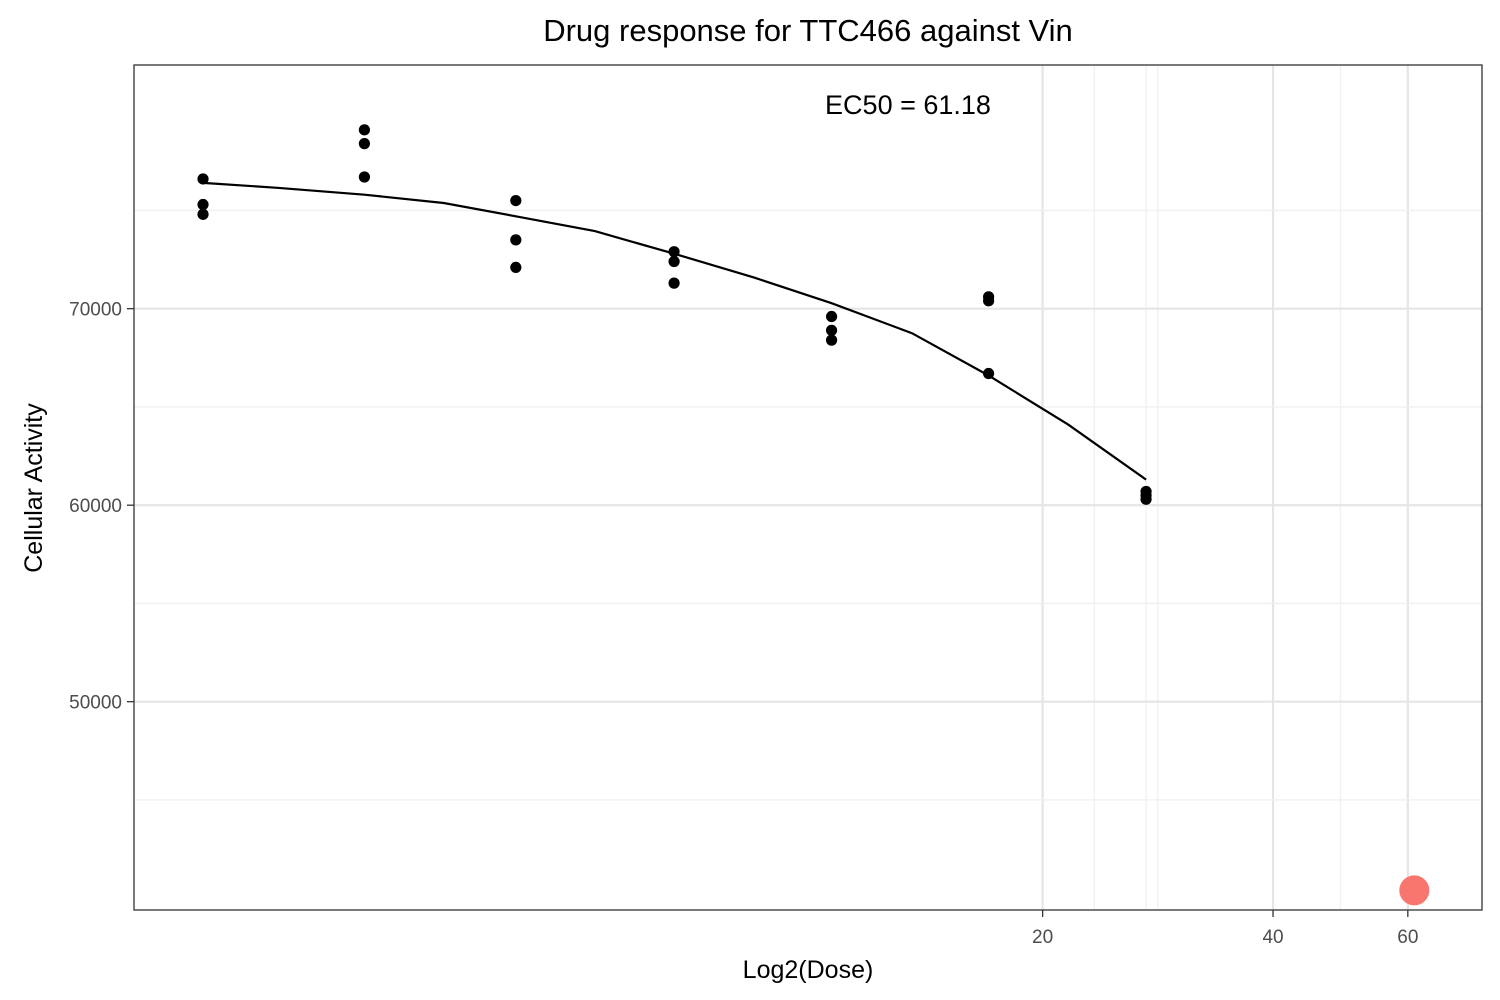 The width and height of the screenshot is (1500, 1000). What do you see at coordinates (1272, 937) in the screenshot?
I see `x-tick-label: 40` at bounding box center [1272, 937].